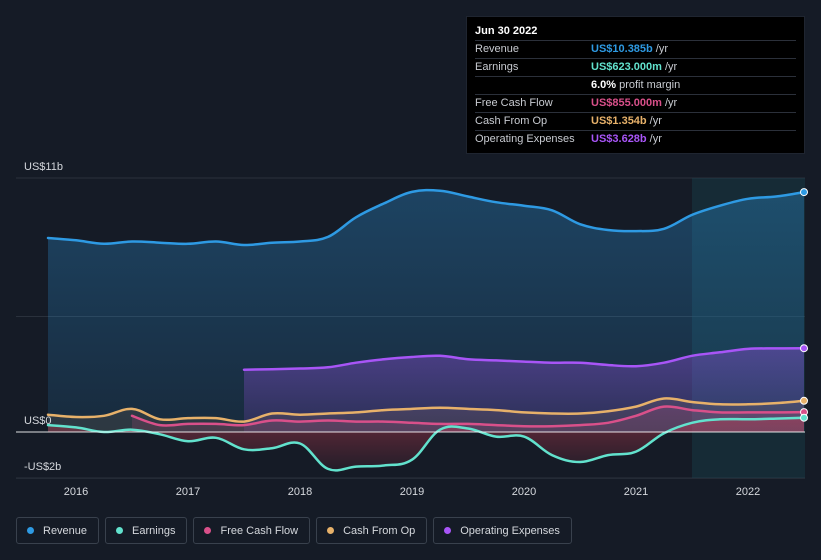 Image resolution: width=821 pixels, height=560 pixels. What do you see at coordinates (804, 417) in the screenshot?
I see `earnings-endpoint` at bounding box center [804, 417].